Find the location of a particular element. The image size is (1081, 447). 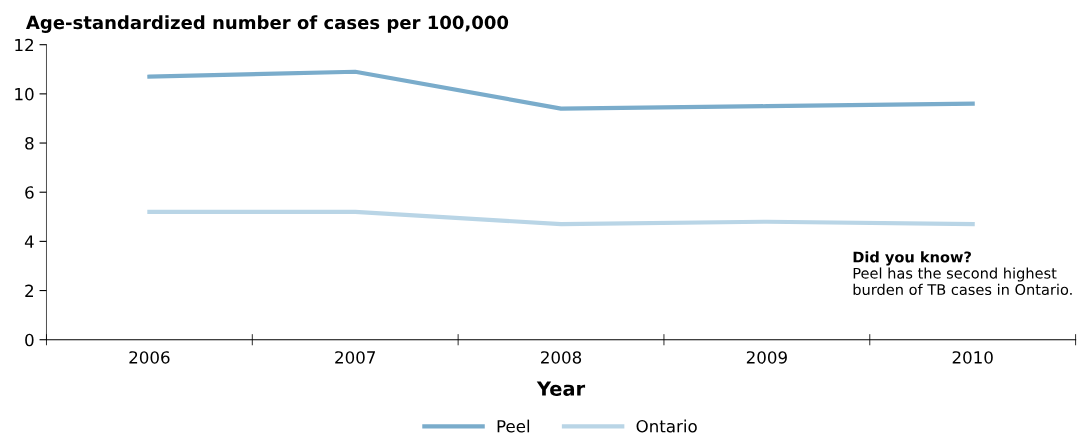

line-series is located at coordinates (561, 90).